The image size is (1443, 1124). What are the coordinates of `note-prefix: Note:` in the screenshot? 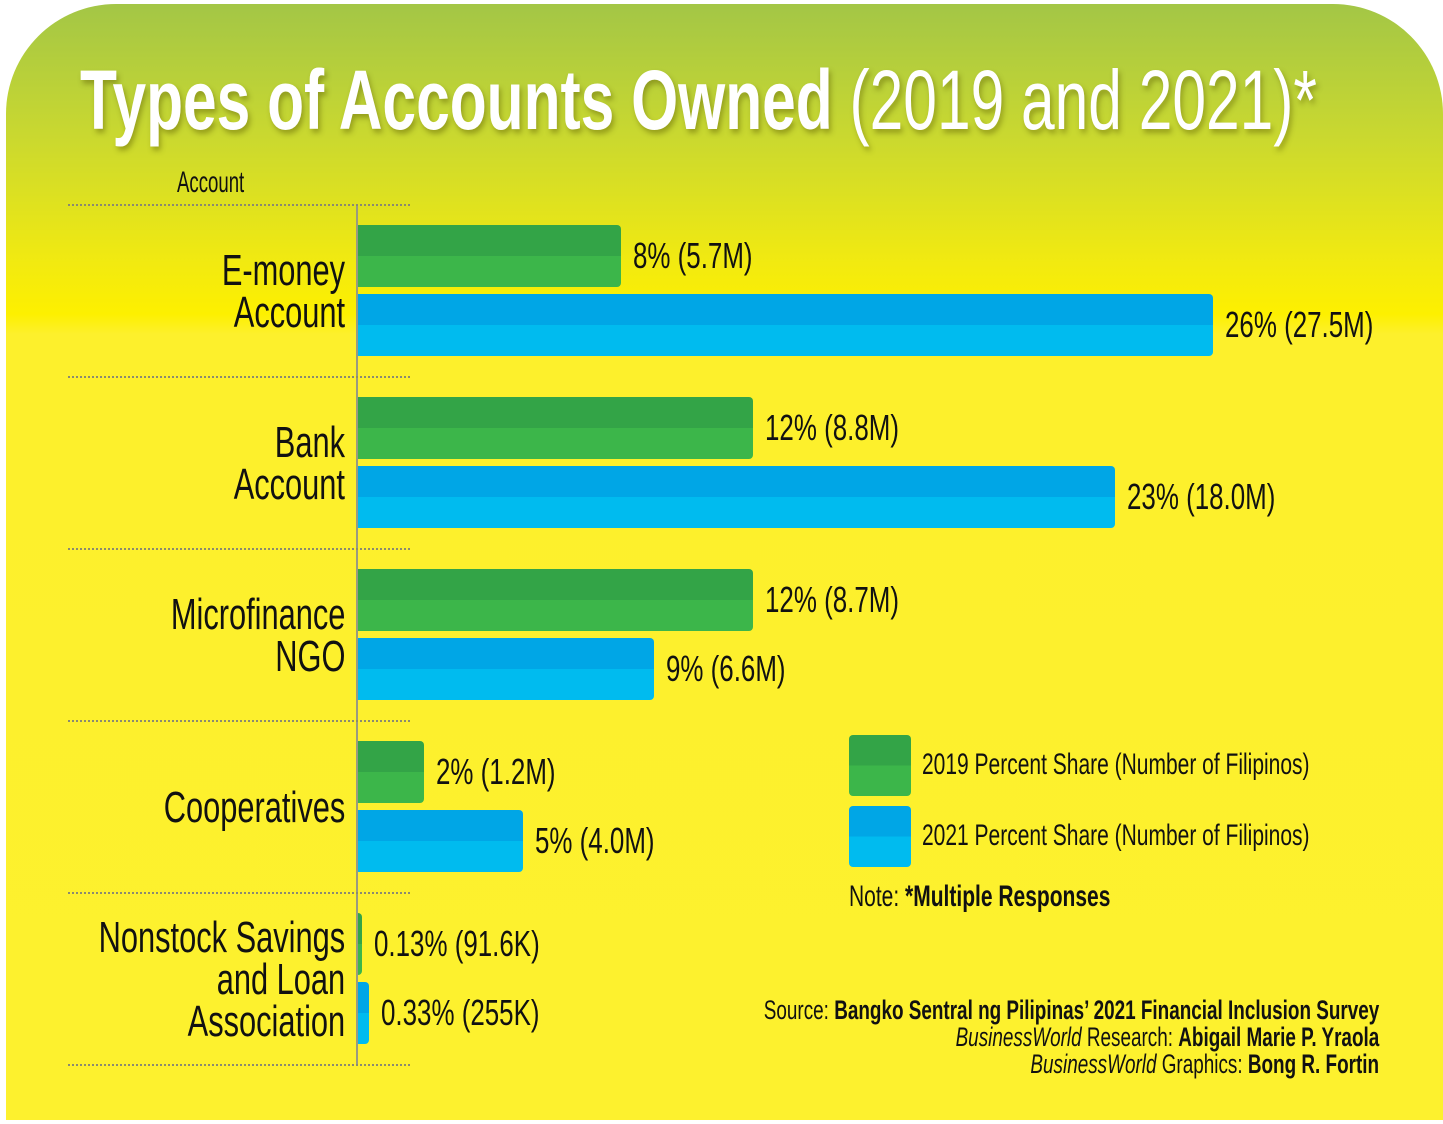 It's located at (877, 896).